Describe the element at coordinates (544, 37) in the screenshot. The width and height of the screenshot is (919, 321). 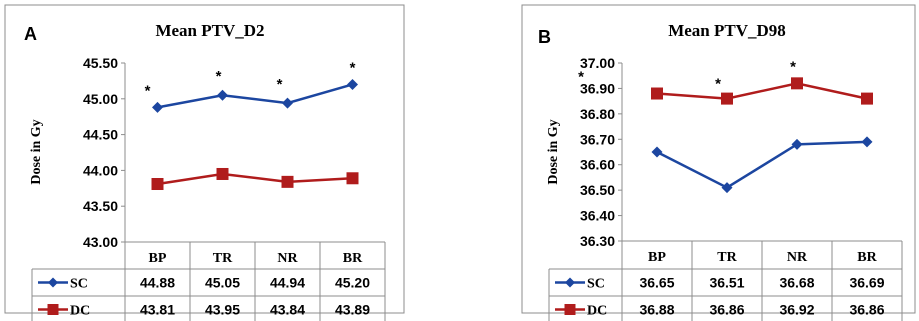
I see `panel-letter: B` at that location.